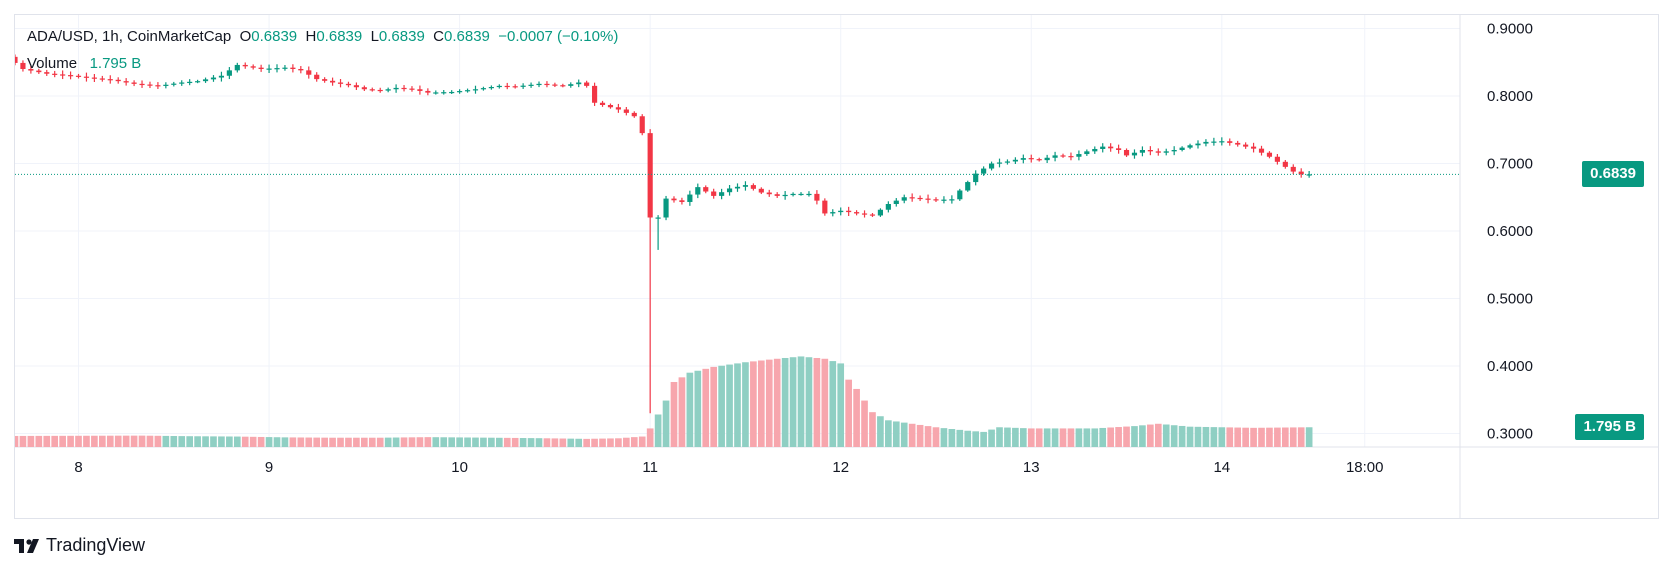 This screenshot has width=1674, height=571. I want to click on low-value: 0.6839, so click(401, 36).